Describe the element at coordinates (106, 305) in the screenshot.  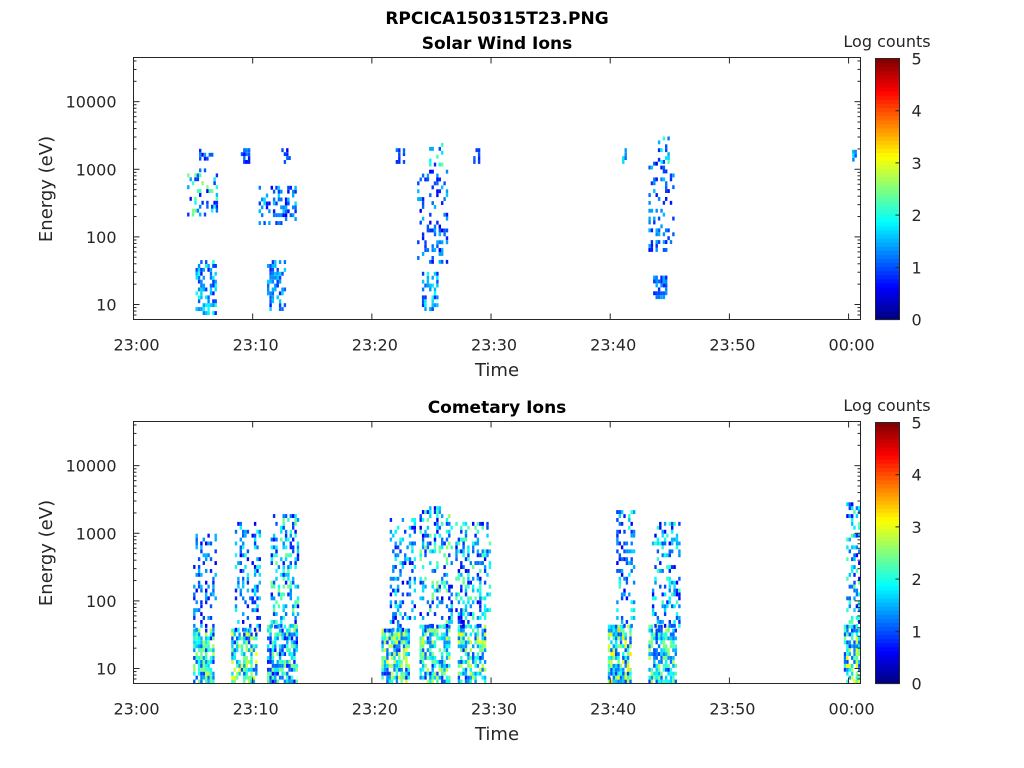
I see `y-tick-label: 10` at that location.